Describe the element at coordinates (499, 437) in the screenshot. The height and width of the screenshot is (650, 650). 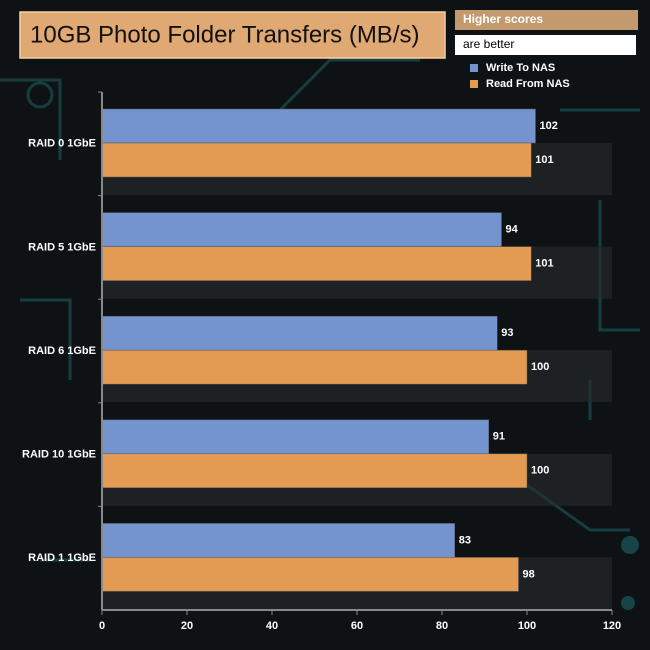
I see `value-label: 91` at that location.